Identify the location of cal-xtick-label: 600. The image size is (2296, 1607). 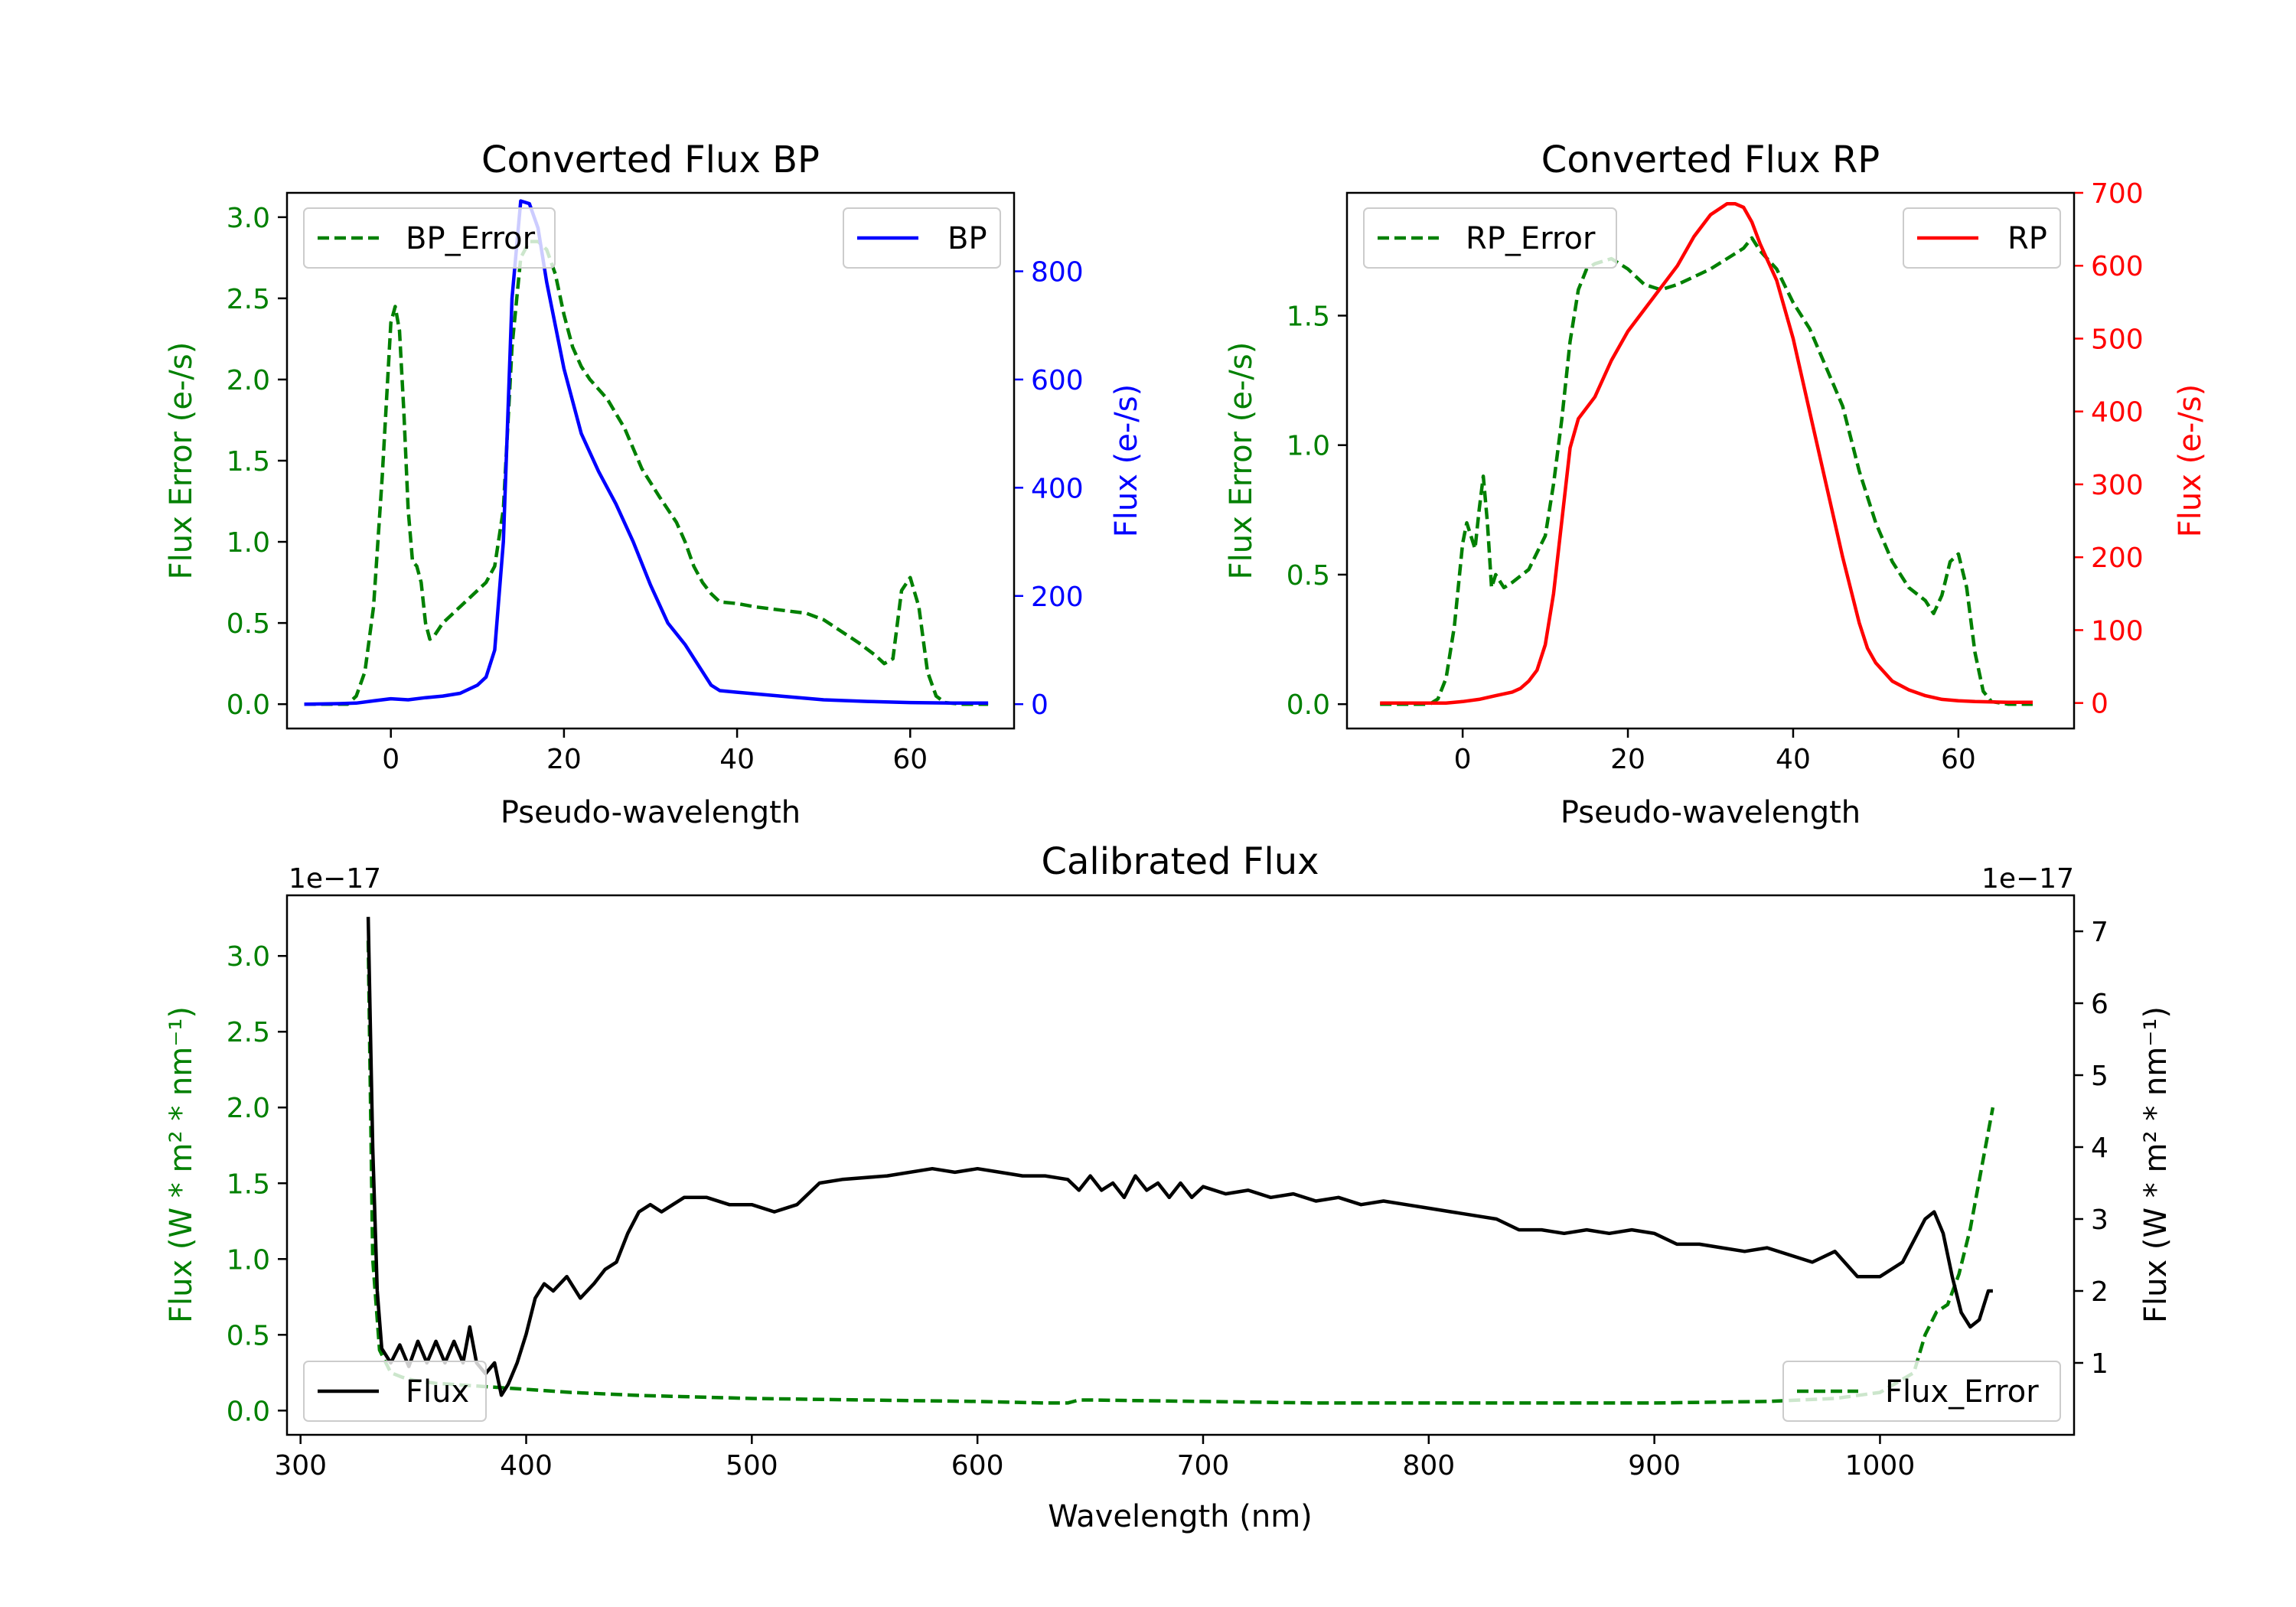
(977, 1466).